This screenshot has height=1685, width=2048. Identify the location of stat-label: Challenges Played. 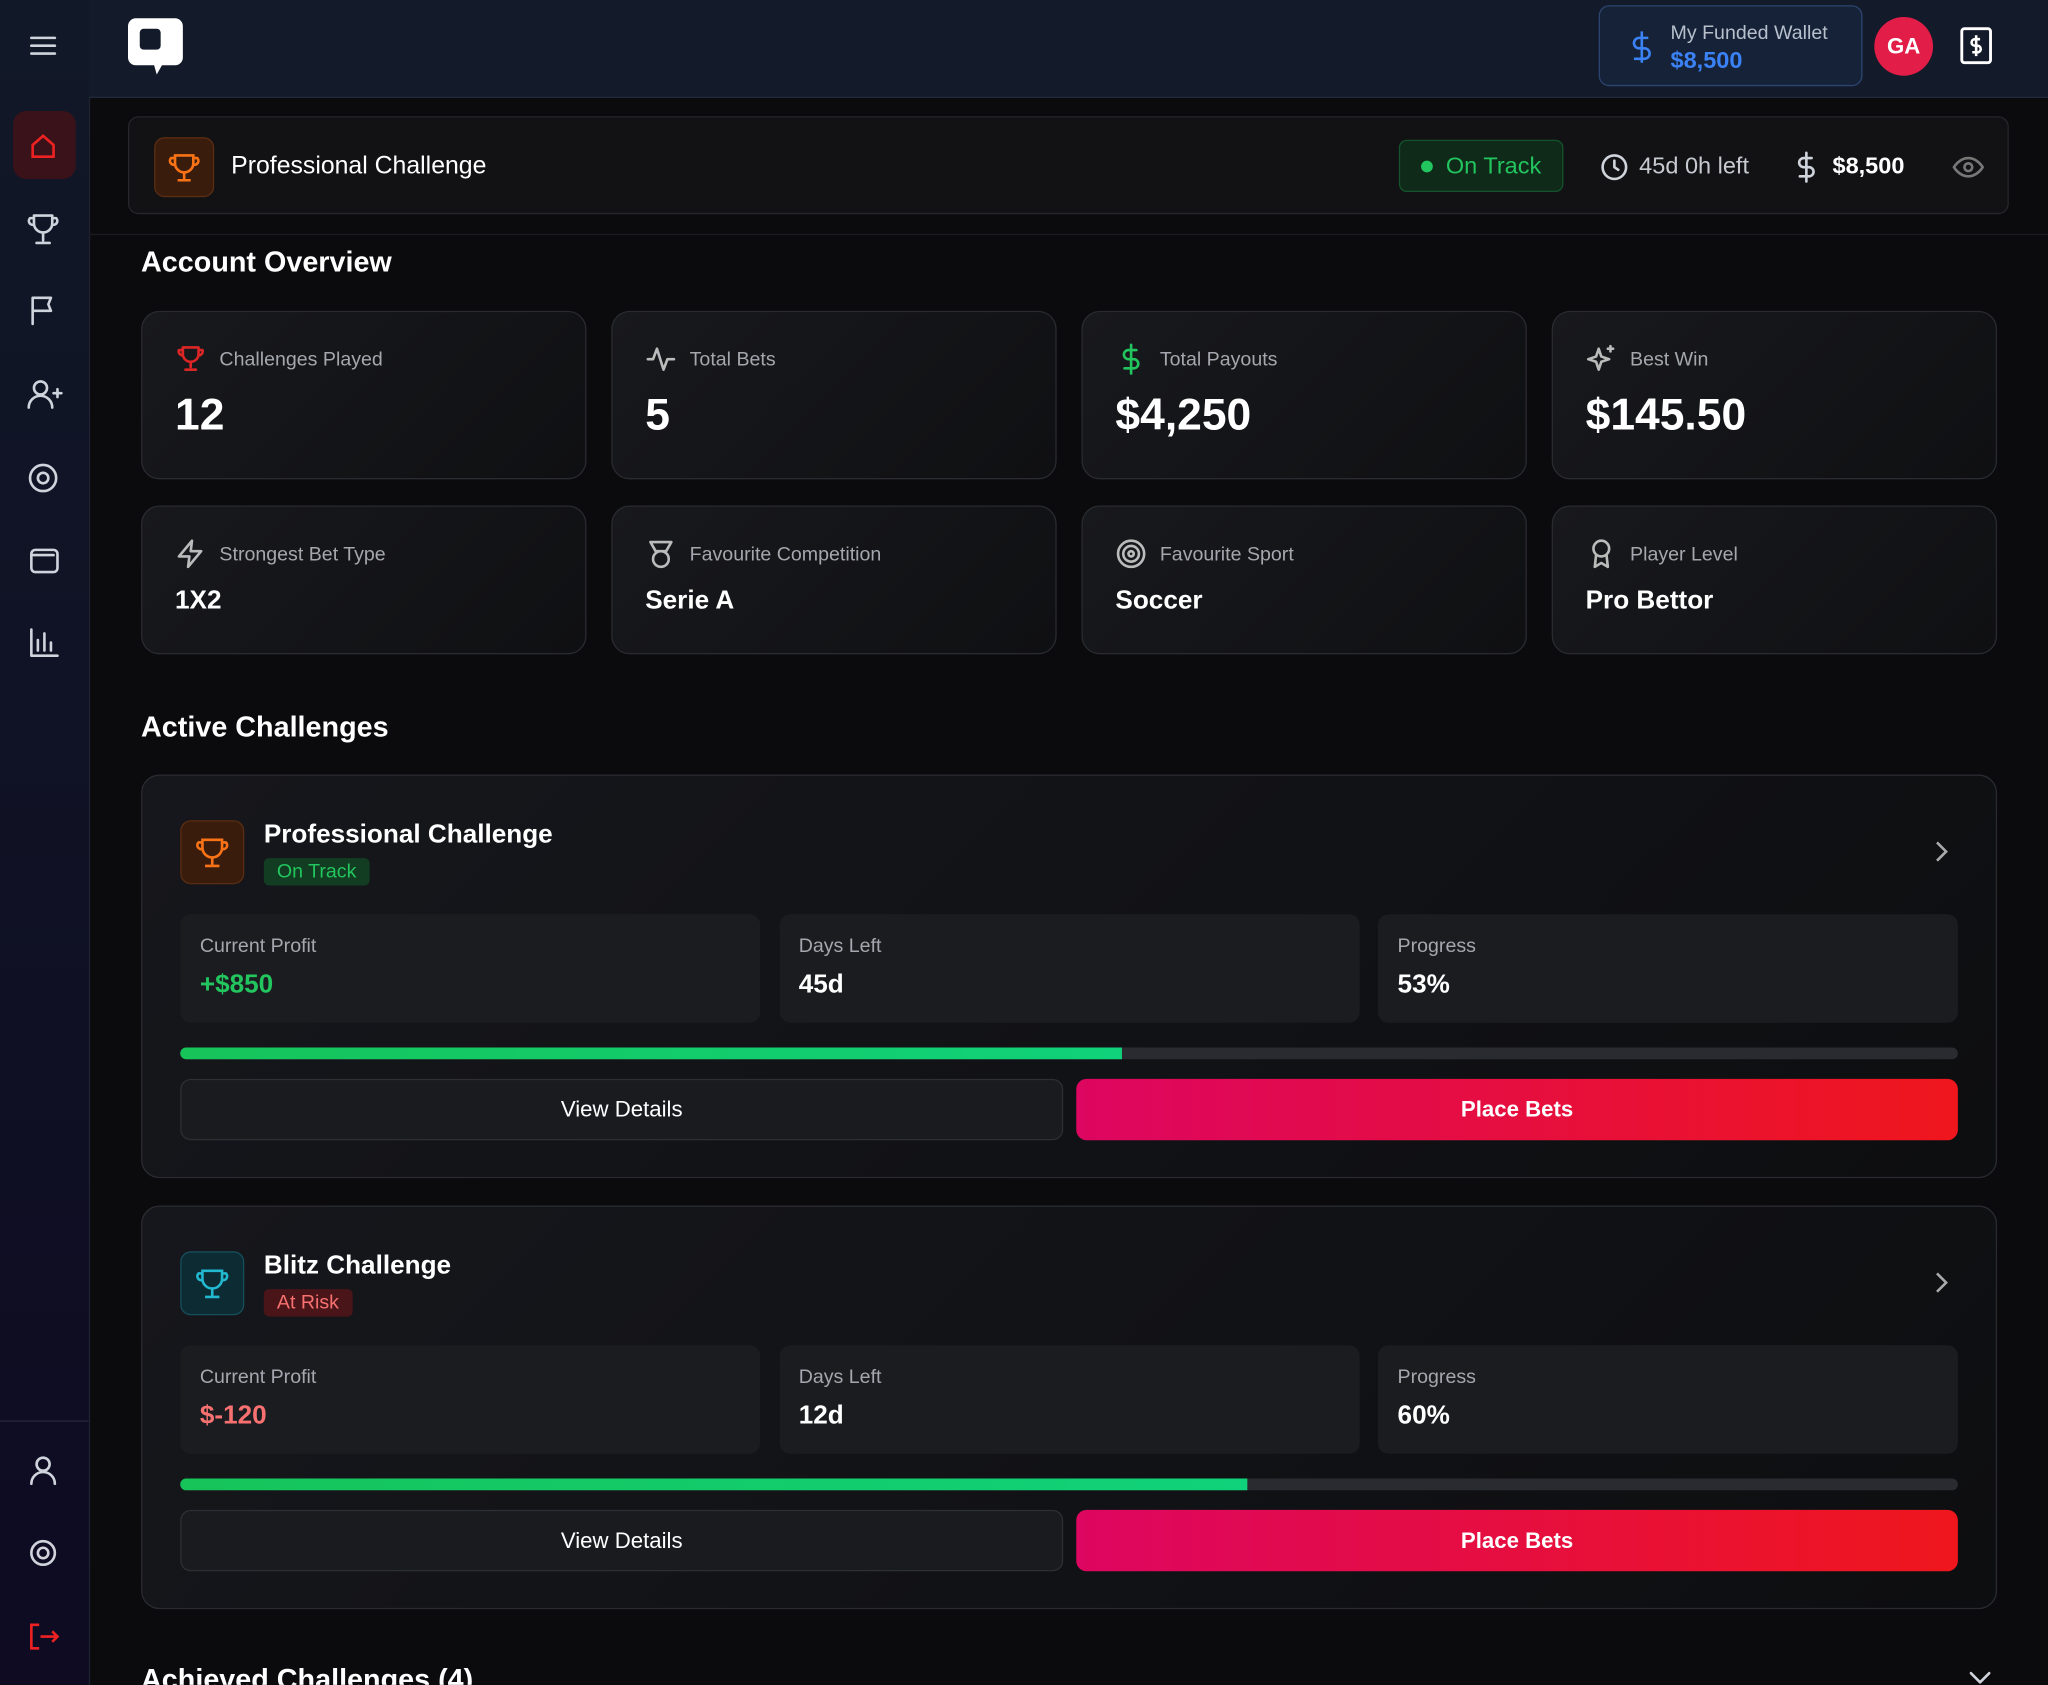
(301, 359).